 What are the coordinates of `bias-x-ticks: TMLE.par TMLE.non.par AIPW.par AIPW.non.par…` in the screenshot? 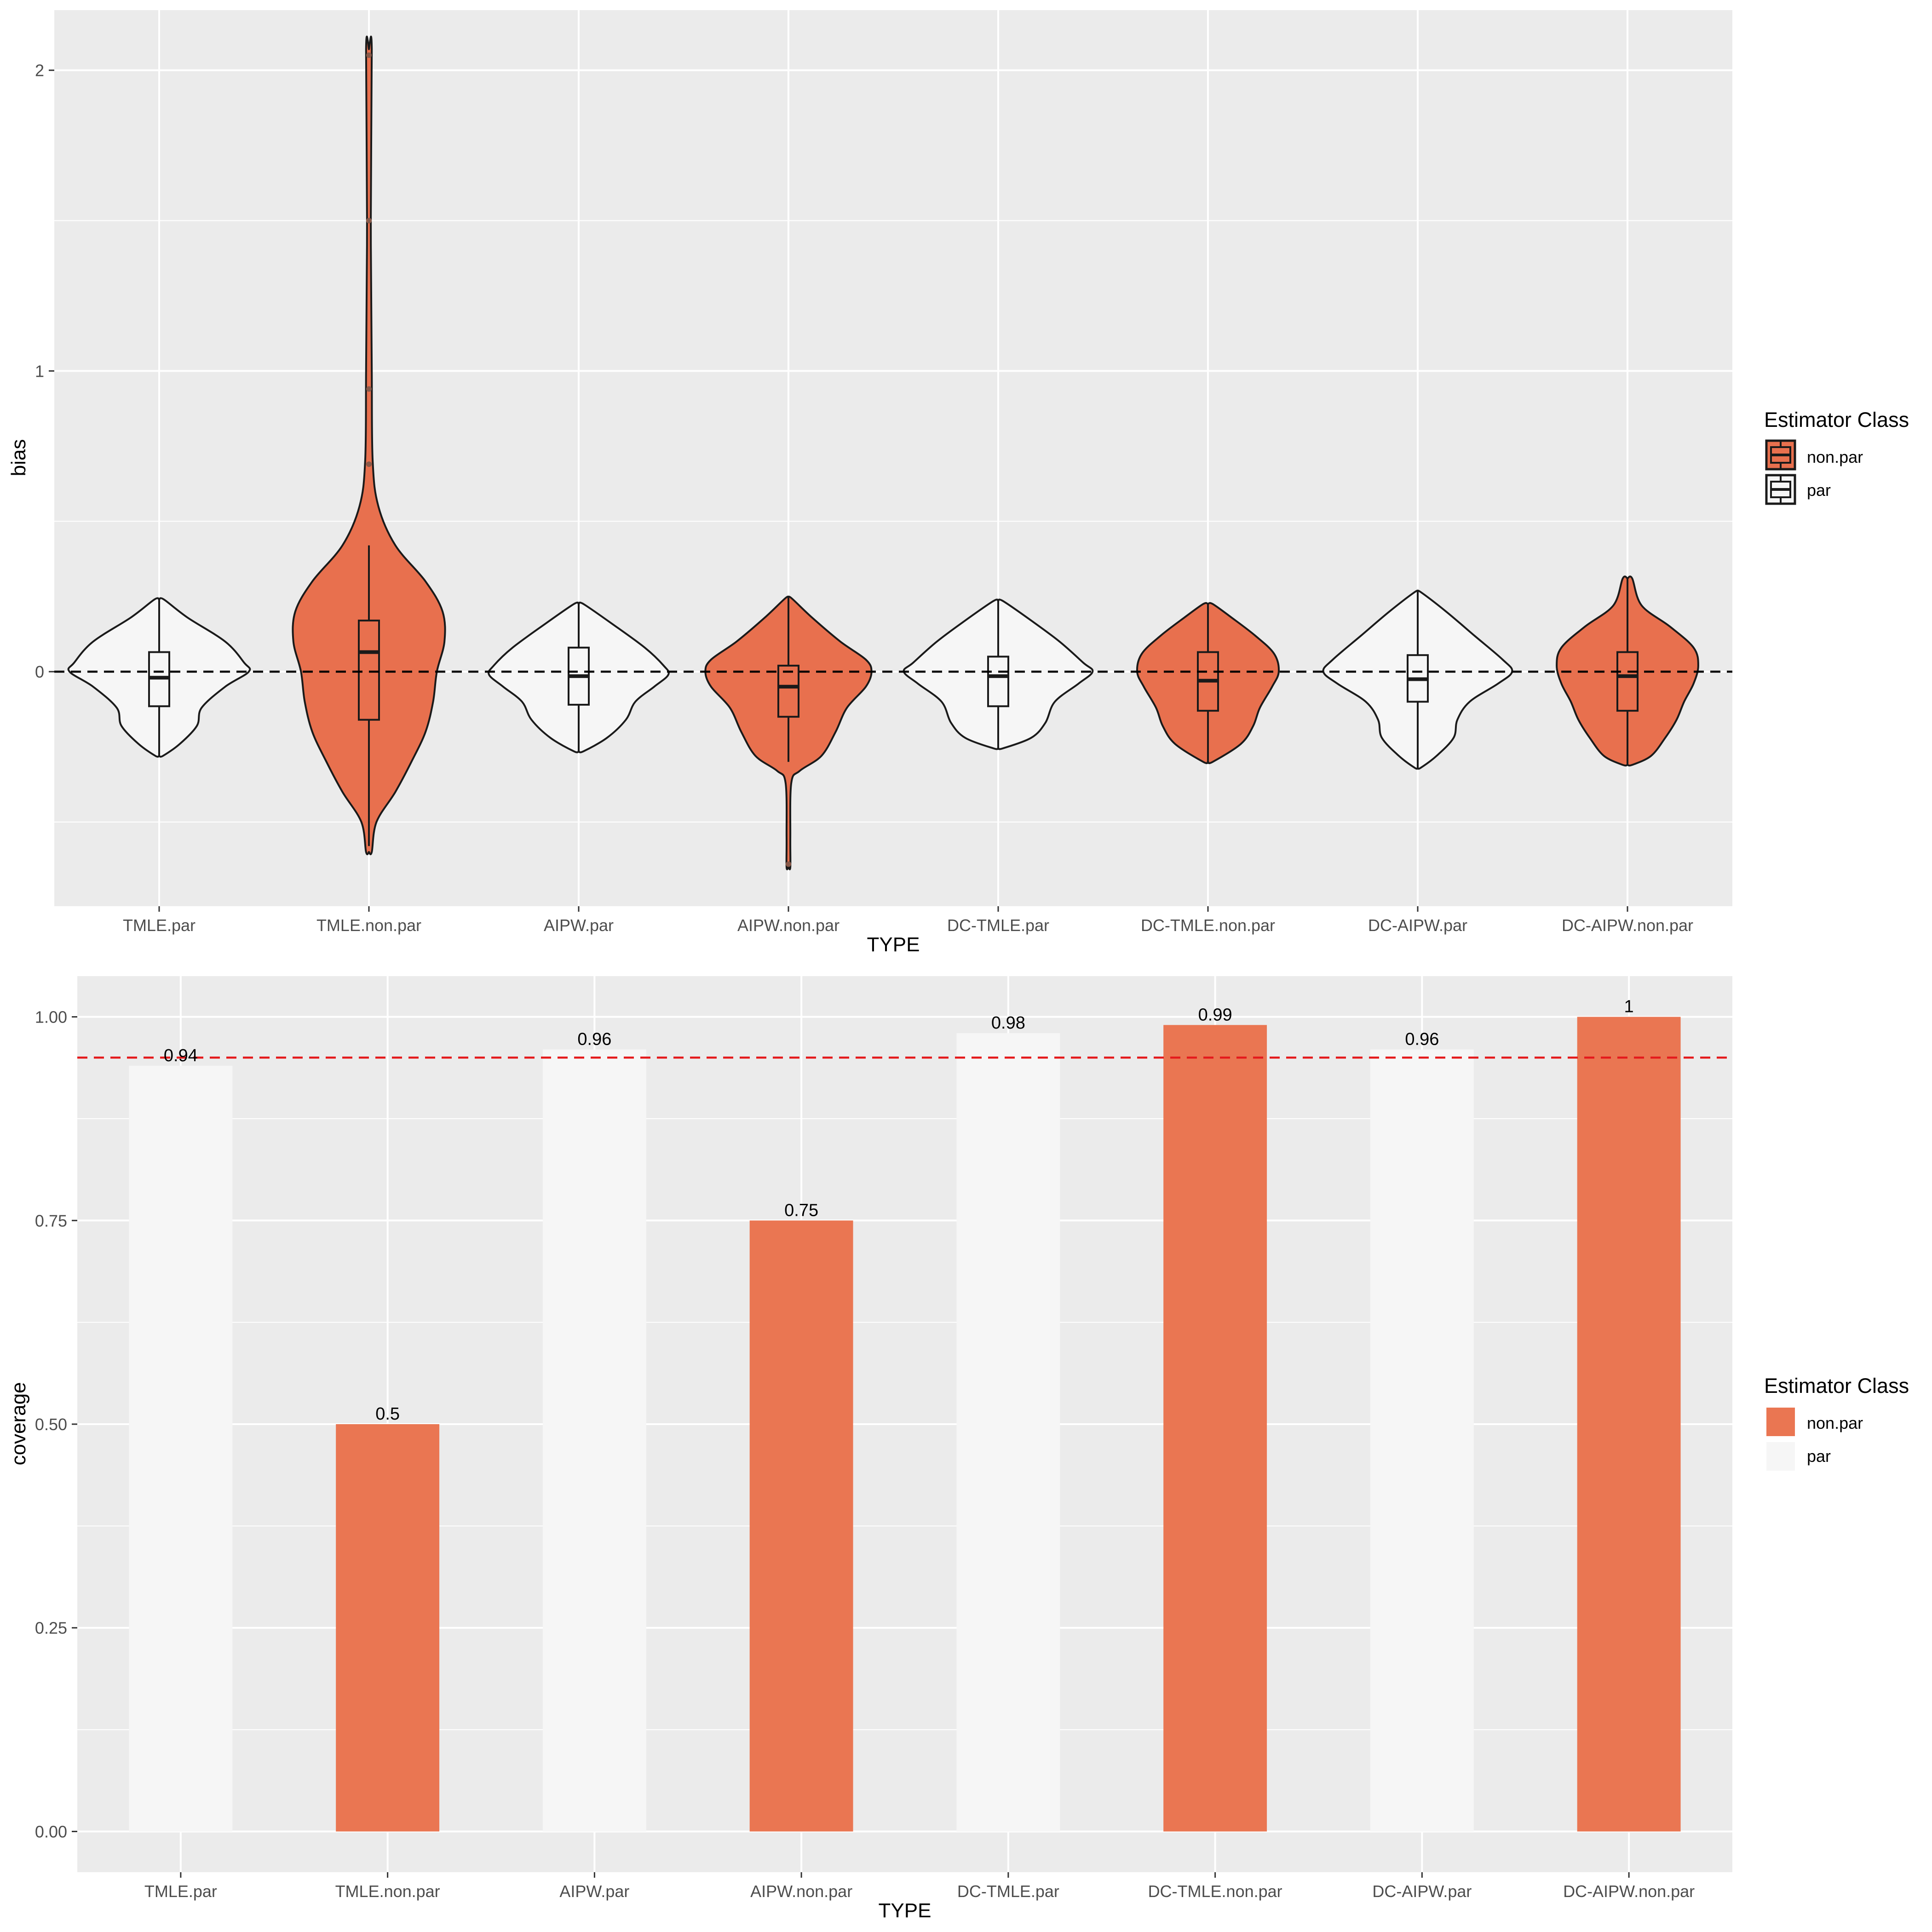 It's located at (908, 920).